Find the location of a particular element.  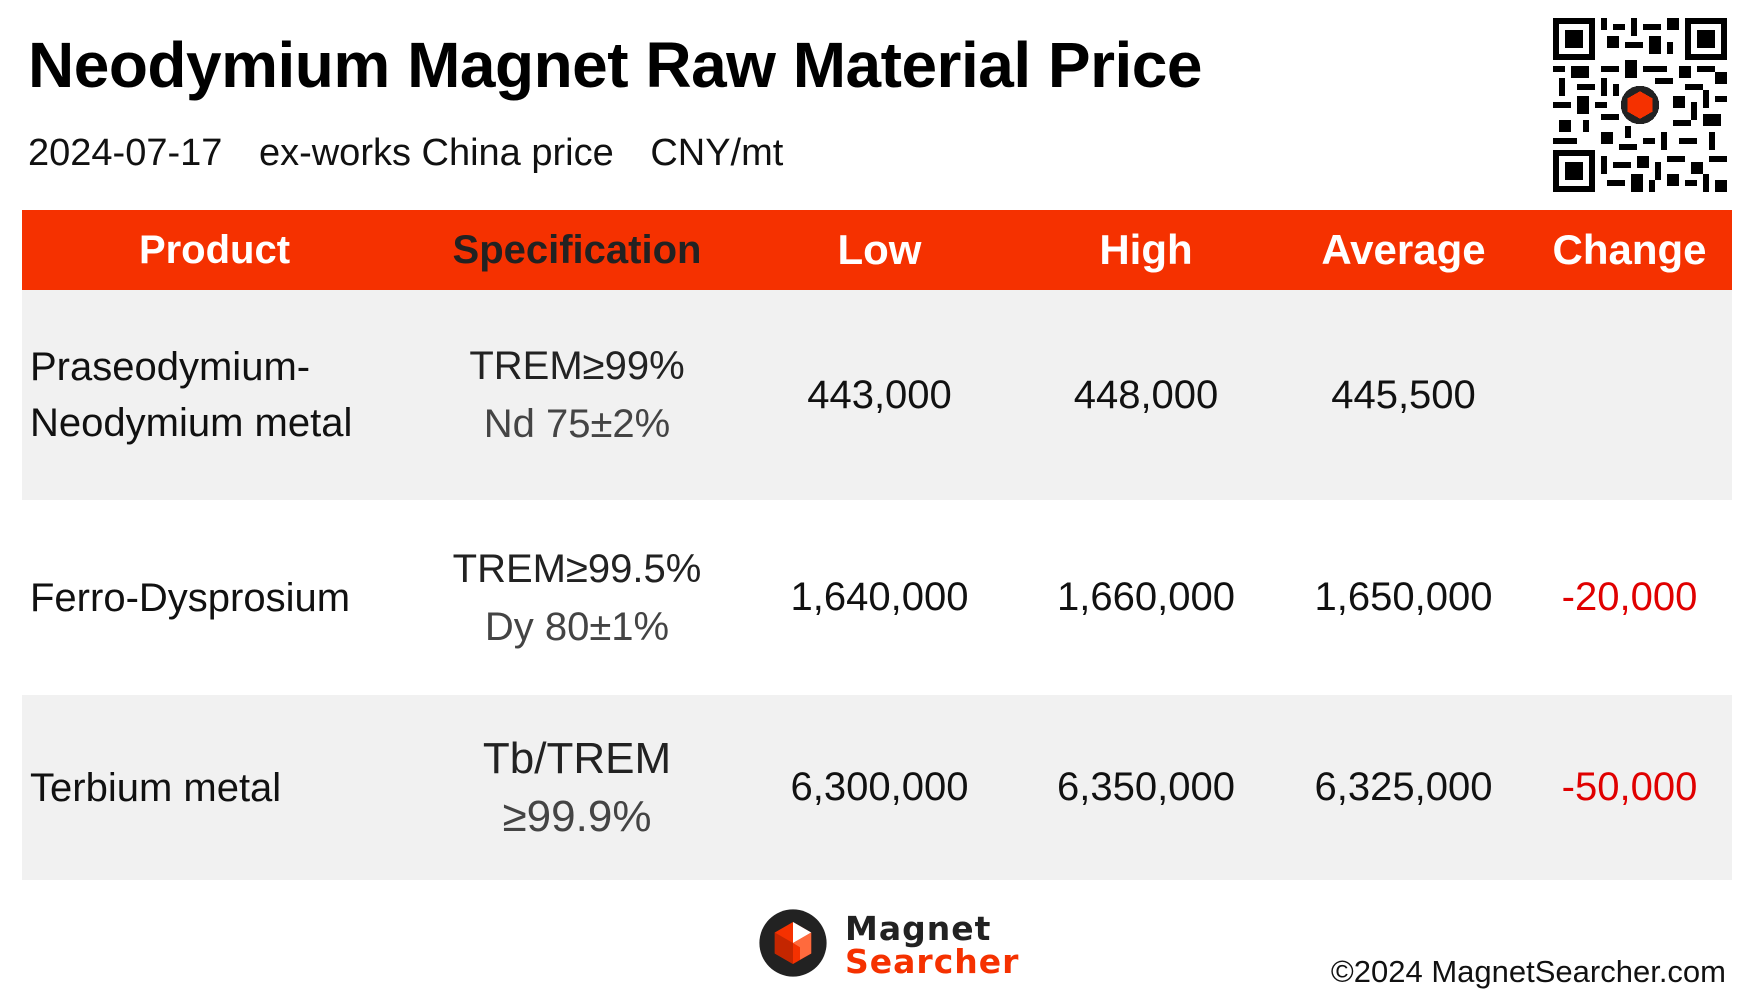

product-line: Terbium metal is located at coordinates (156, 787).